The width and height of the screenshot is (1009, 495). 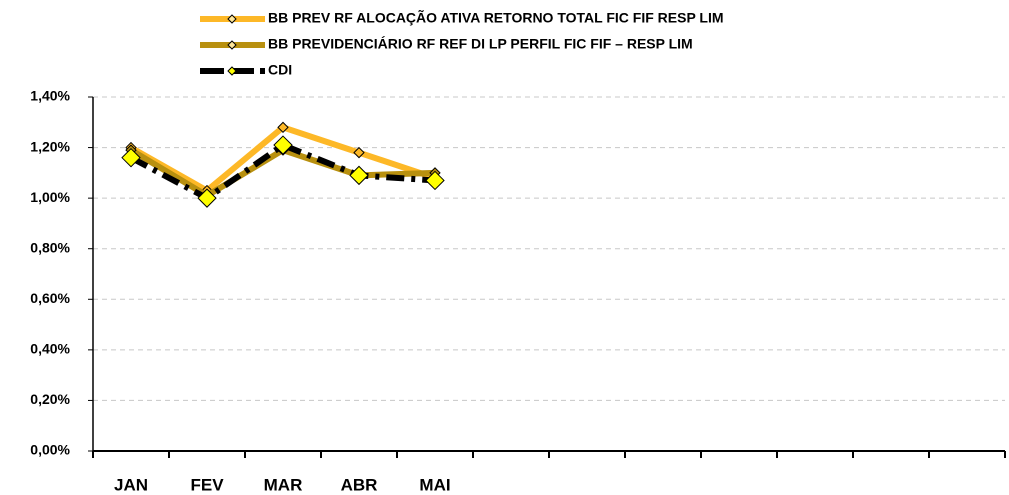 What do you see at coordinates (50, 349) in the screenshot?
I see `y-tick-label: 0,40%` at bounding box center [50, 349].